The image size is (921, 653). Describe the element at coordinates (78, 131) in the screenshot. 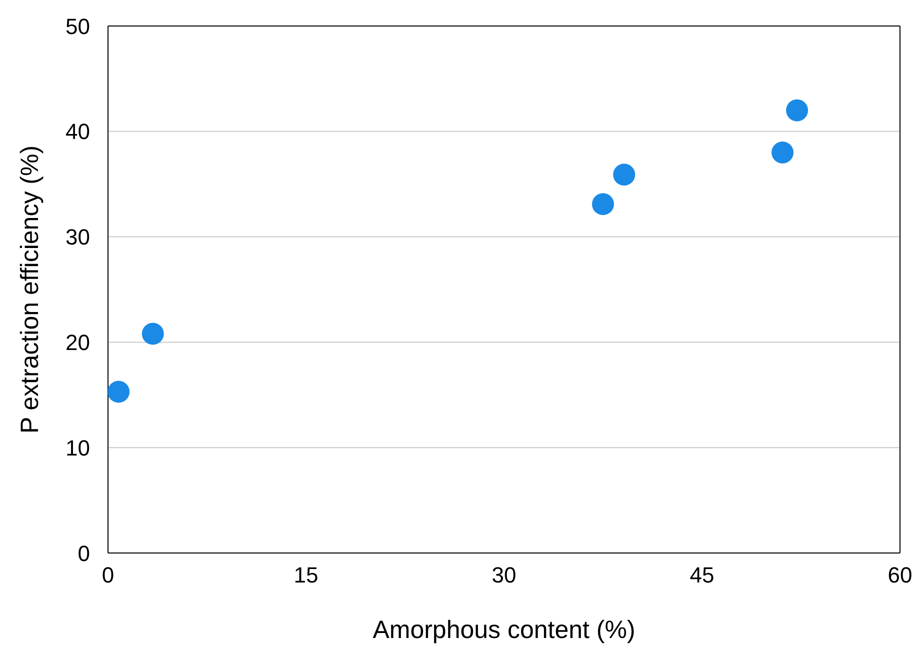

I see `y-tick-label: 40` at that location.